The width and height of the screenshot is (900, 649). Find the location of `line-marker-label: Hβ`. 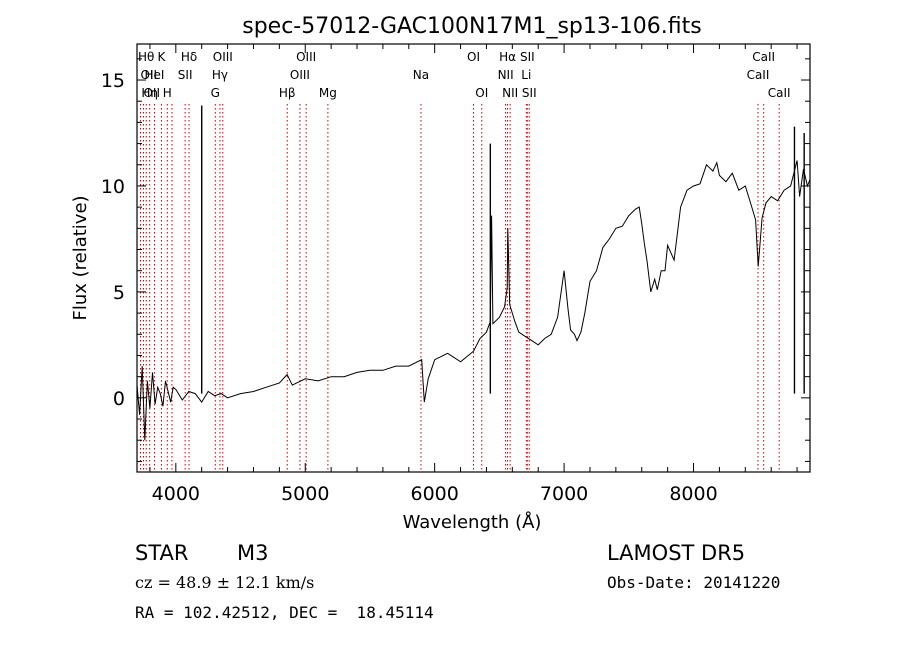

line-marker-label: Hβ is located at coordinates (287, 93).